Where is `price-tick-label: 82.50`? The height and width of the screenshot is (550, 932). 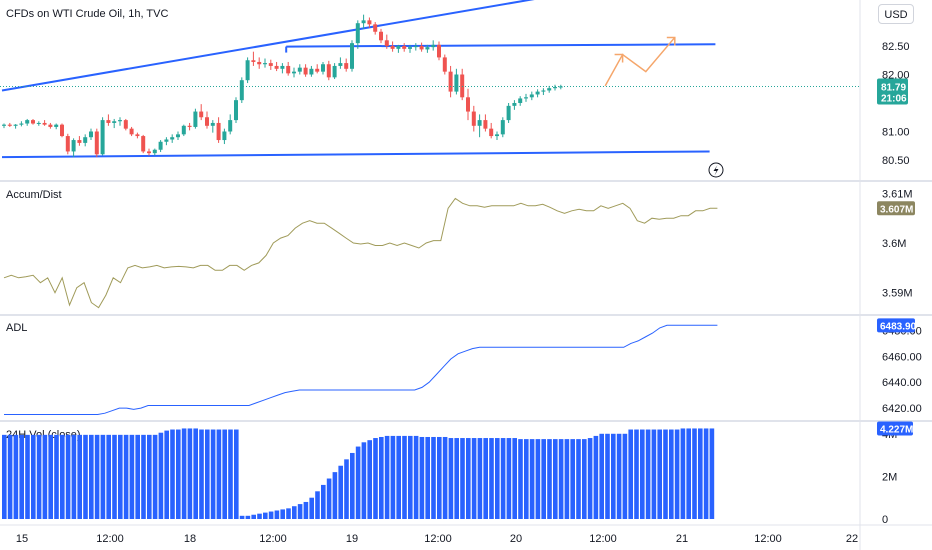
price-tick-label: 82.50 is located at coordinates (896, 47).